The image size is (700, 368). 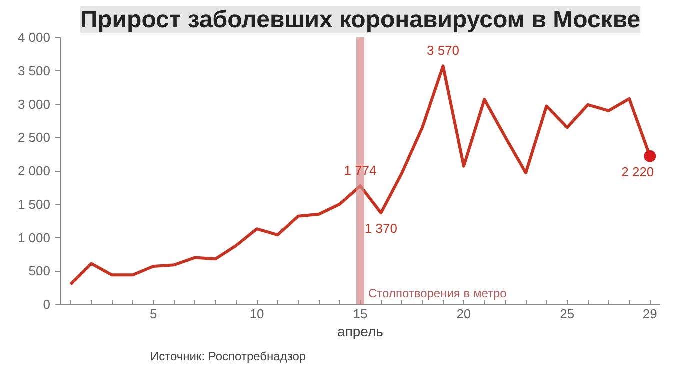 What do you see at coordinates (650, 314) in the screenshot?
I see `x-tick-label: 29` at bounding box center [650, 314].